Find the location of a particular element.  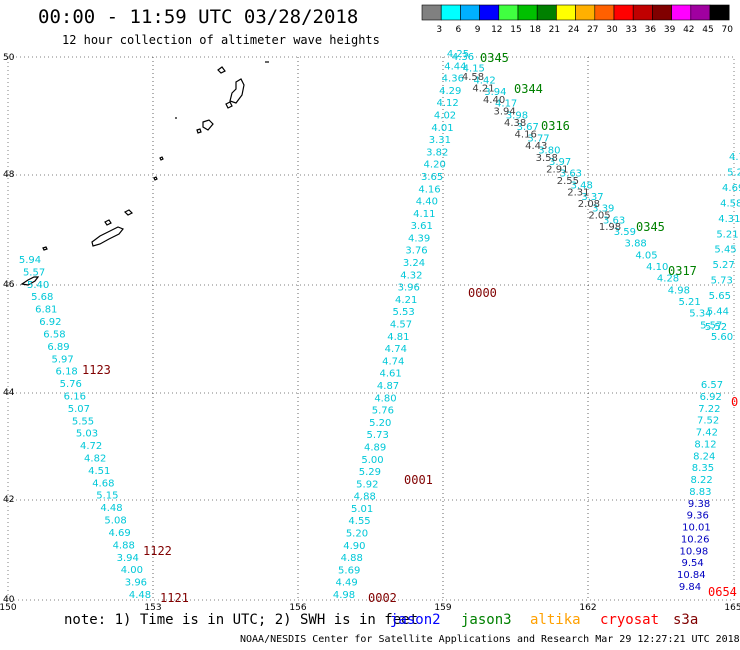

swh-value: 5.73 is located at coordinates (378, 435).